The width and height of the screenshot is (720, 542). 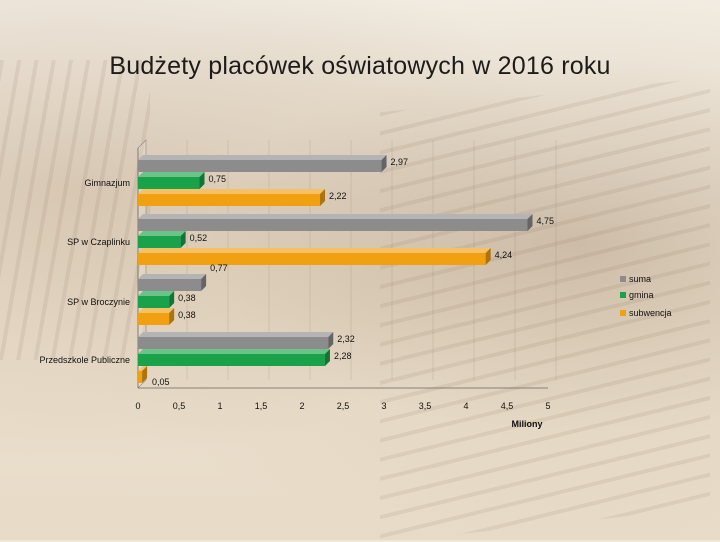 What do you see at coordinates (98, 302) in the screenshot?
I see `category-label: SP w Broczynie` at bounding box center [98, 302].